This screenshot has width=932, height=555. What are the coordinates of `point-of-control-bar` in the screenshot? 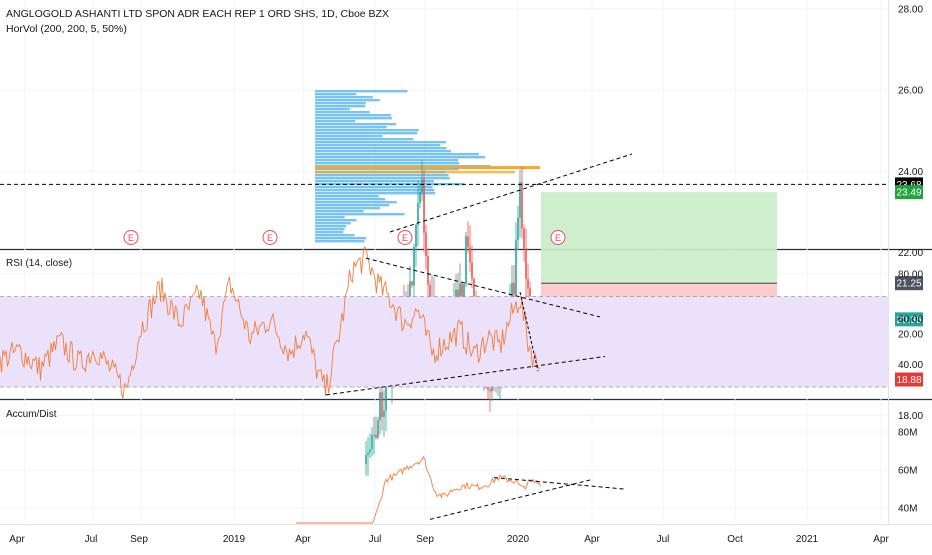 It's located at (427, 168).